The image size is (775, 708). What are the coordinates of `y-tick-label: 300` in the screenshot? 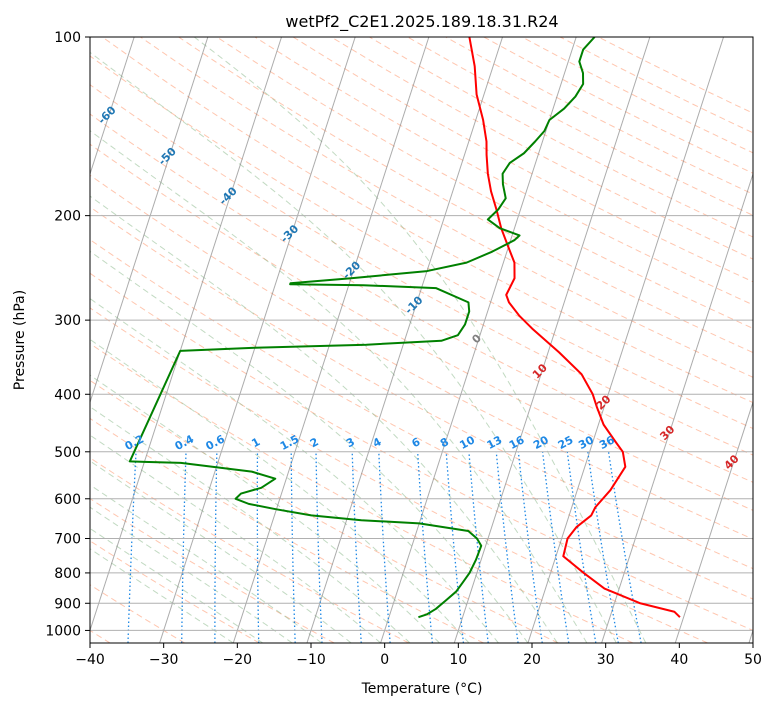 It's located at (67, 321).